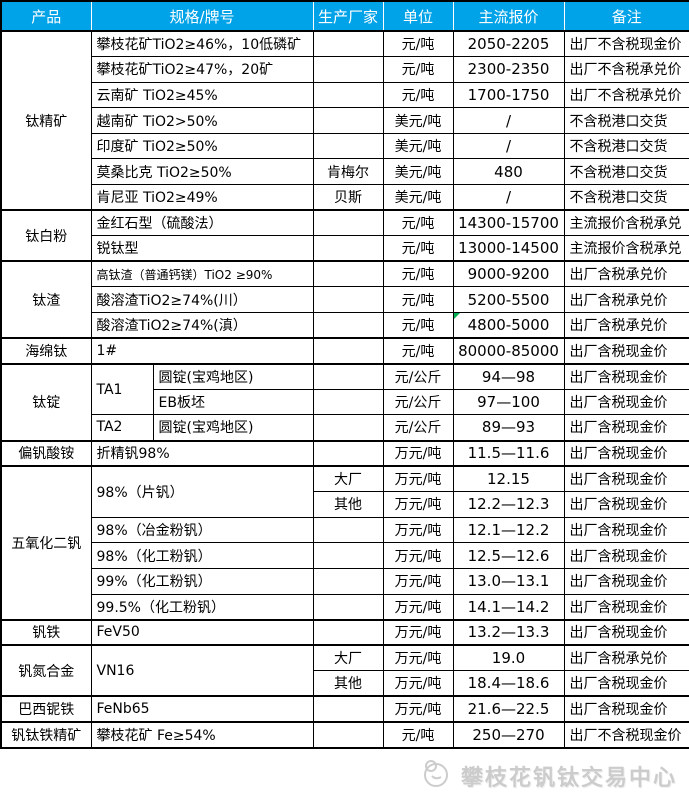 The image size is (689, 803). What do you see at coordinates (508, 300) in the screenshot?
I see `price-cell: 5200-5500` at bounding box center [508, 300].